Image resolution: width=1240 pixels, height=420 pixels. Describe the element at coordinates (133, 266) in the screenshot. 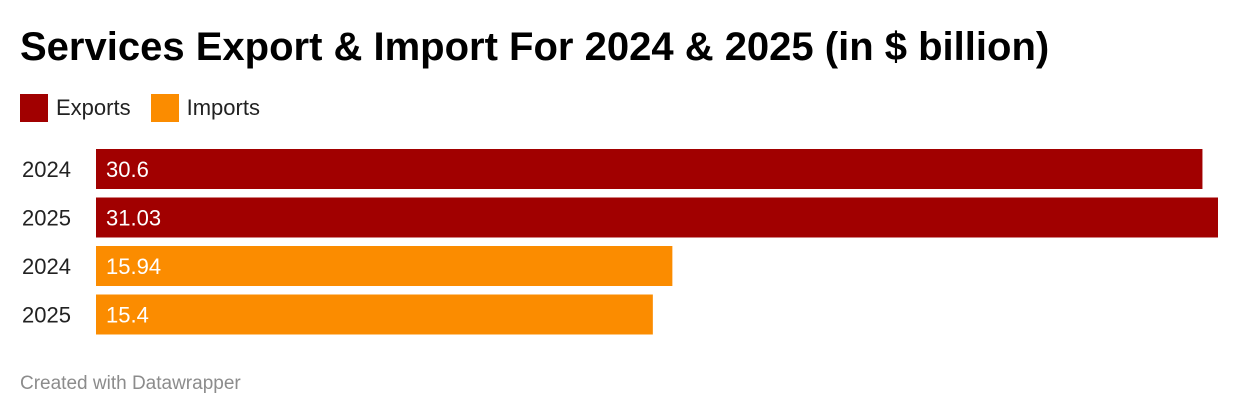

I see `value-label-imports-2024: 15.94` at that location.